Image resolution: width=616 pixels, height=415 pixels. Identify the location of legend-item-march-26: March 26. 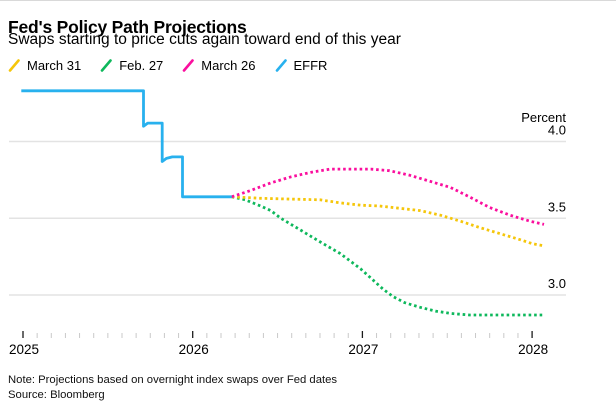
(219, 65).